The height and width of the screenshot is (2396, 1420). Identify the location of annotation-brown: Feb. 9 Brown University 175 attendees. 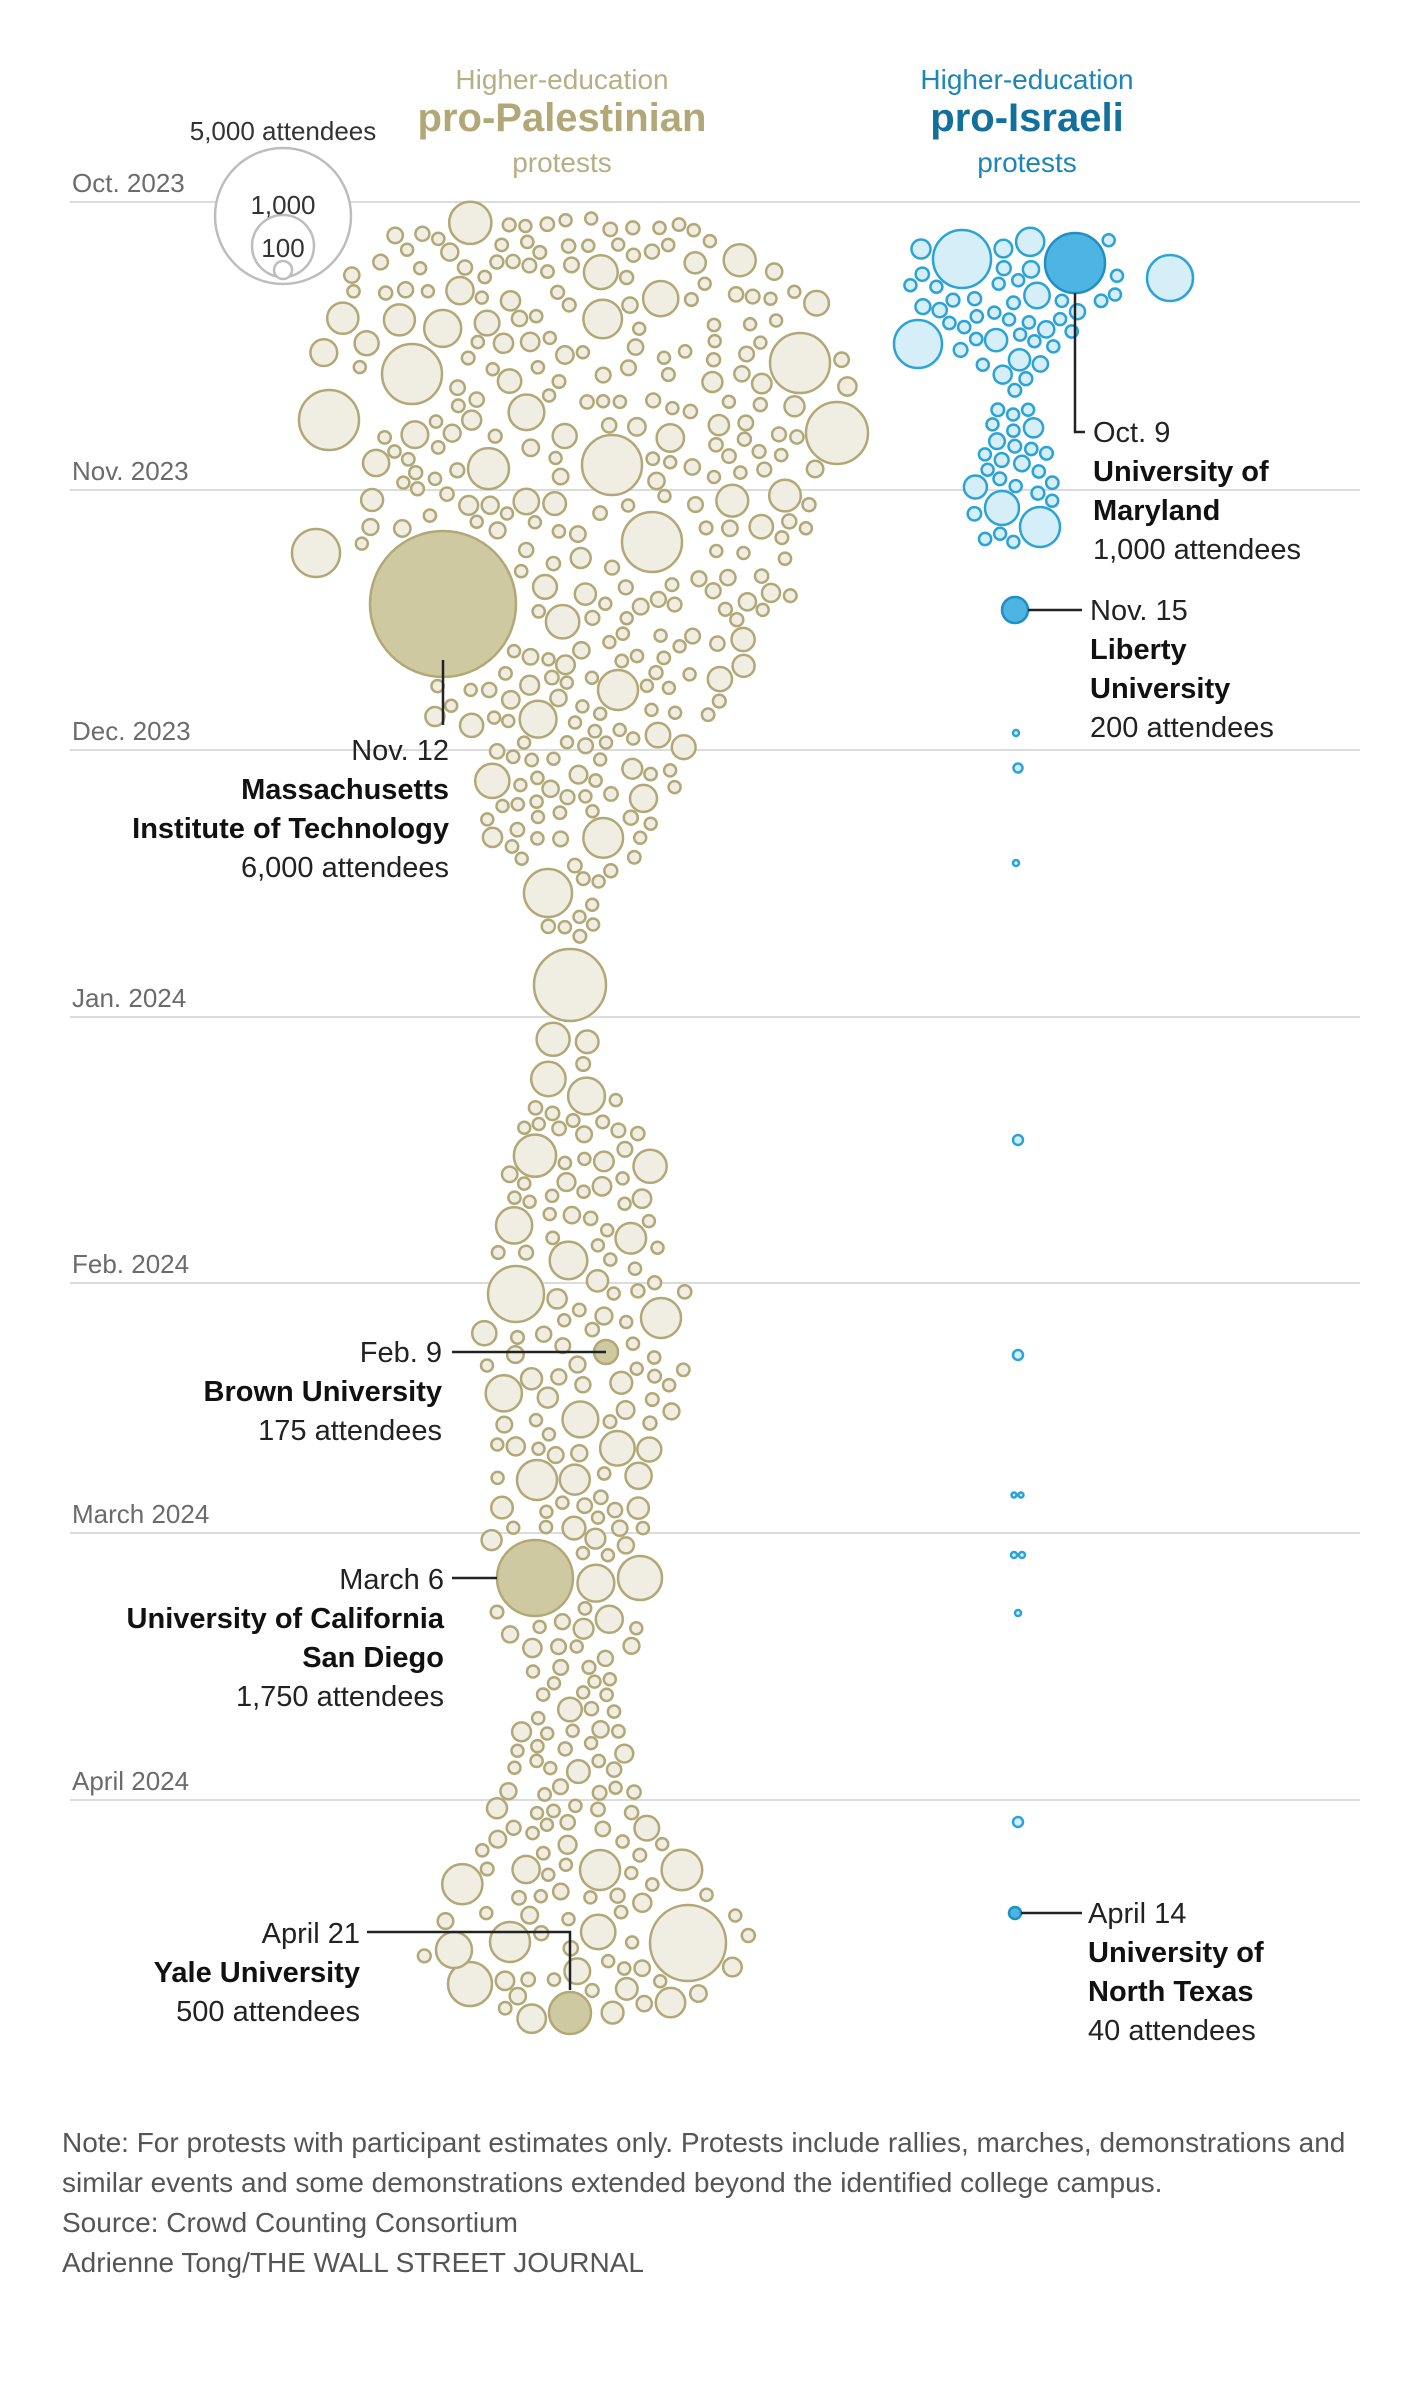
(323, 1392).